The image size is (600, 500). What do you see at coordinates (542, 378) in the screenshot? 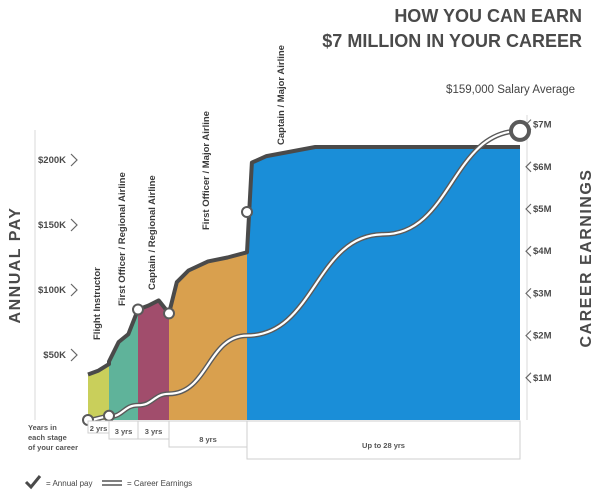
I see `right-tick-label: $1M` at bounding box center [542, 378].